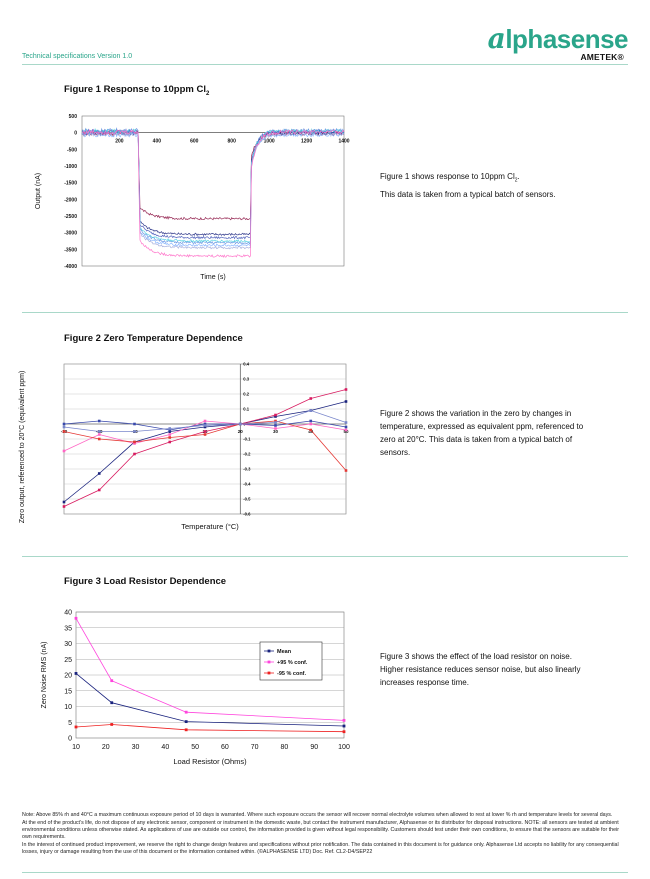  Describe the element at coordinates (70, 267) in the screenshot. I see `y-tick-label: -4000` at that location.